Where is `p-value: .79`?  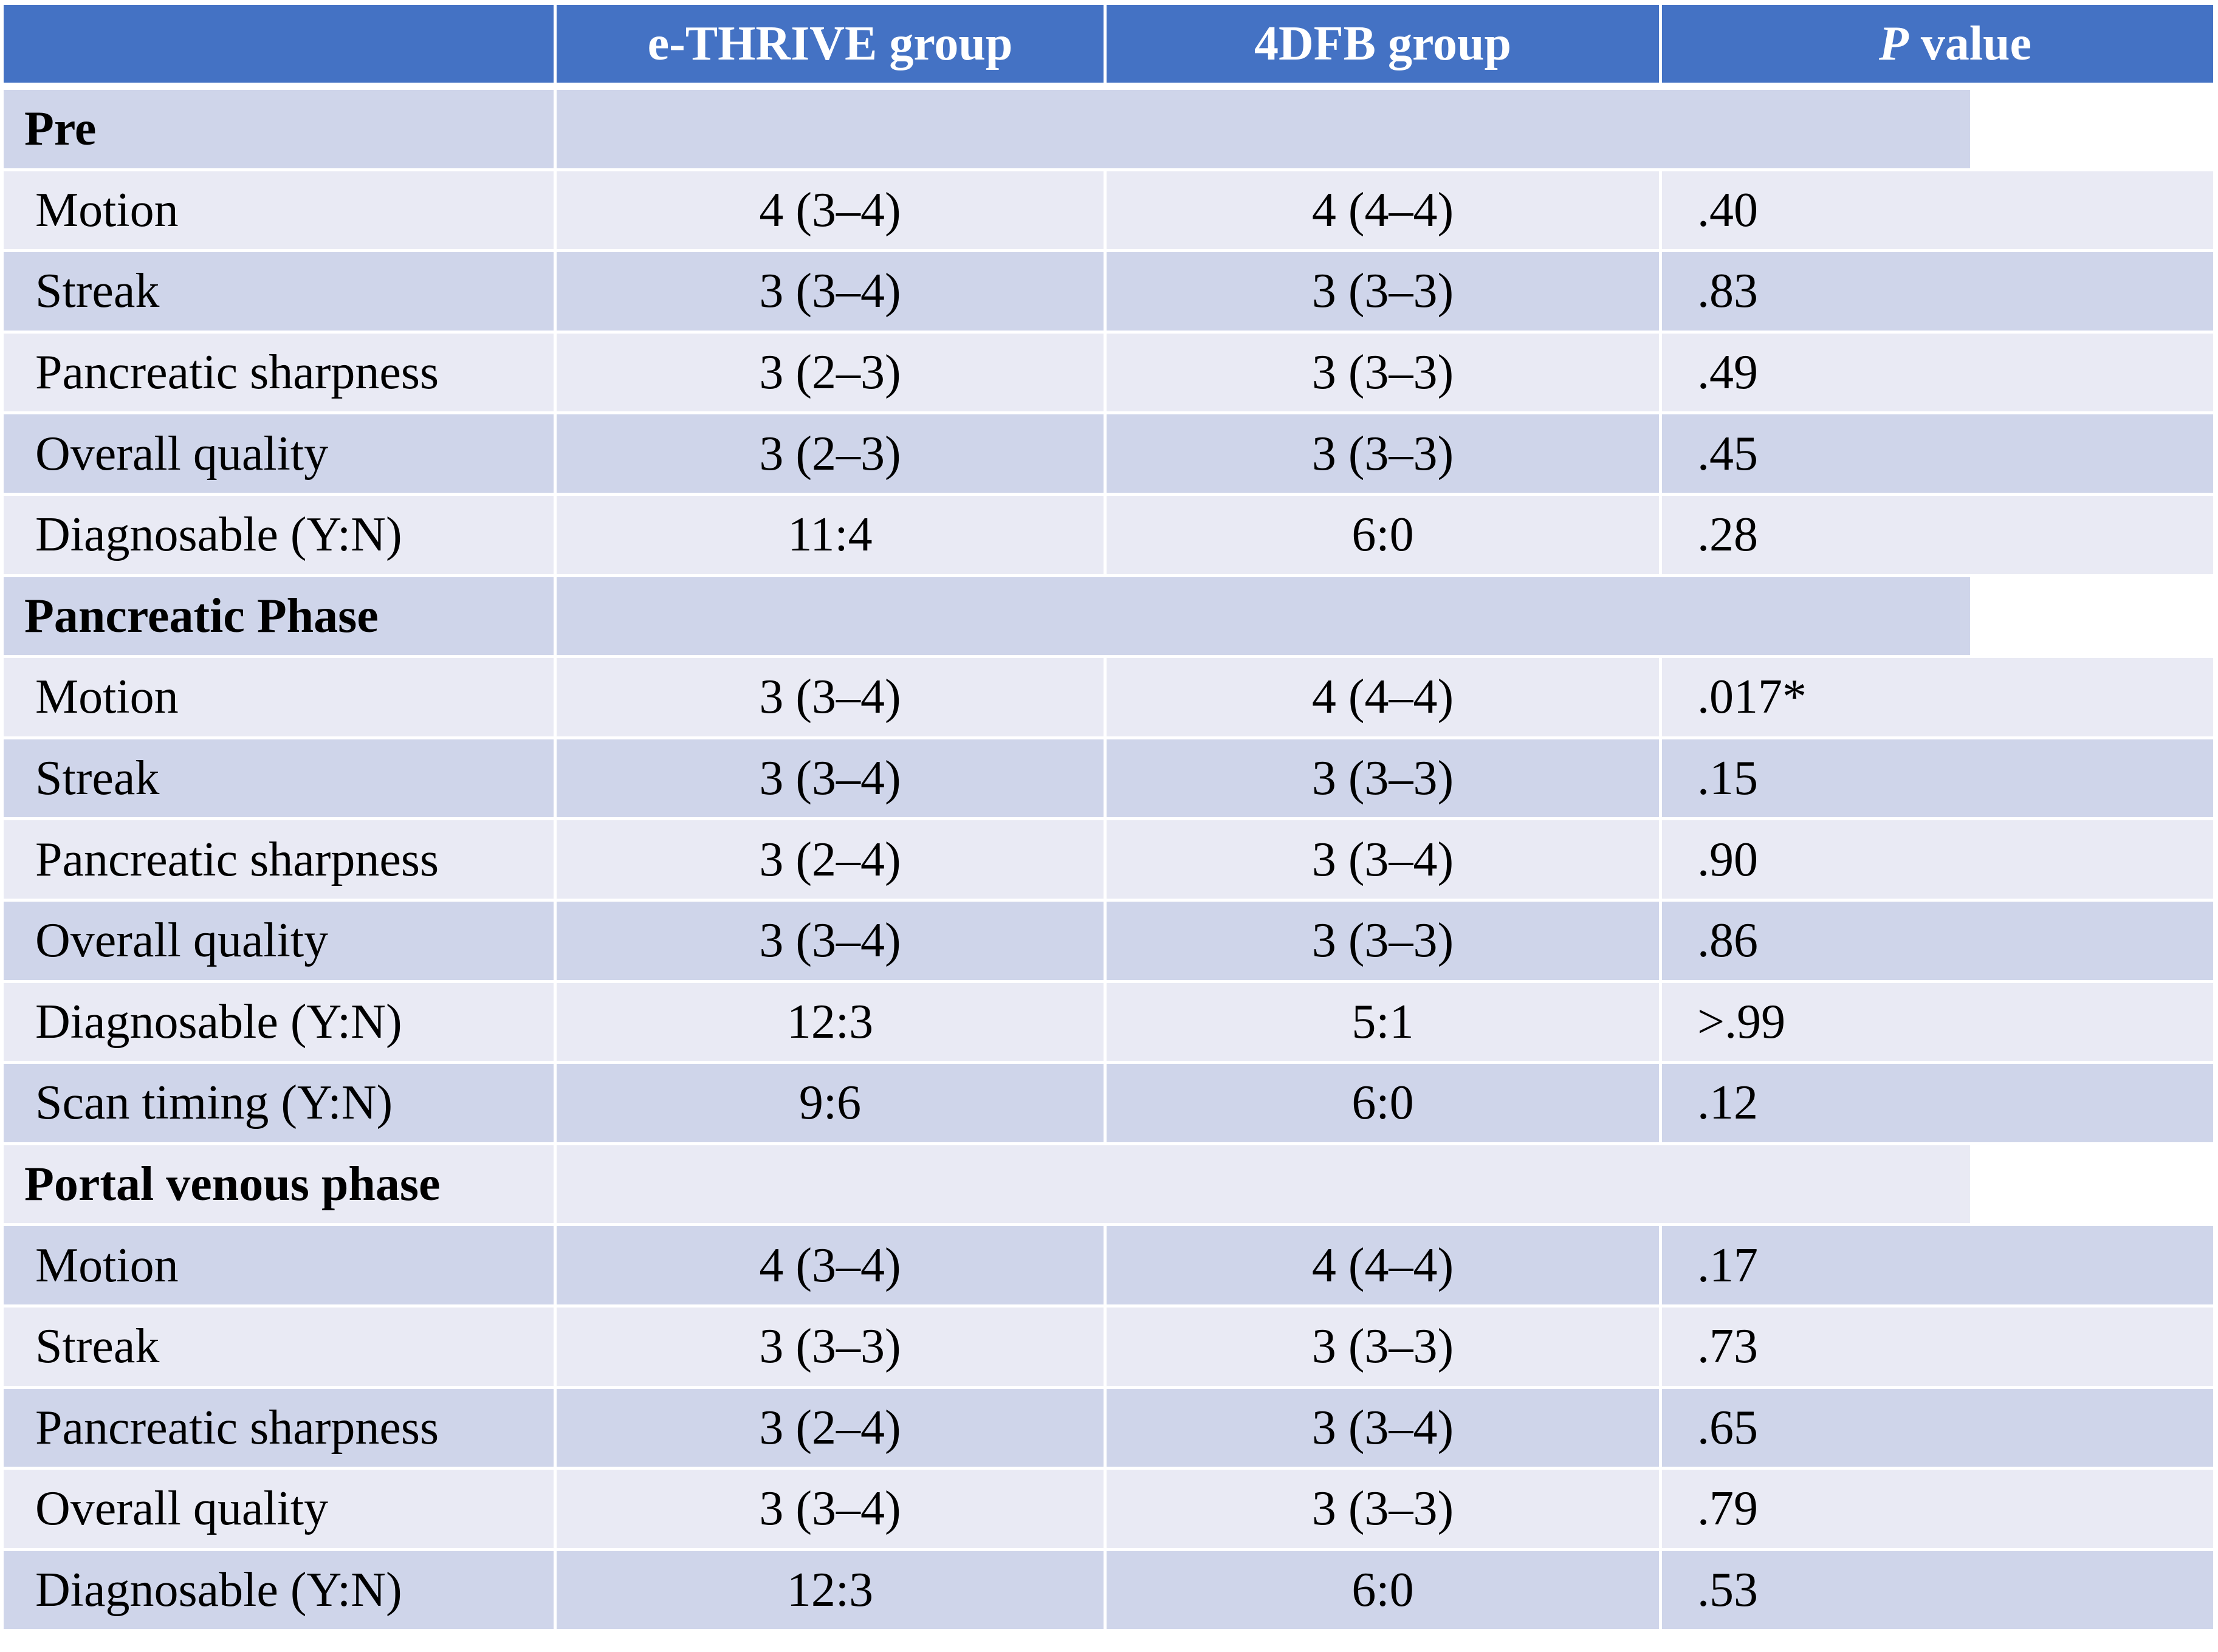 p-value: .79 is located at coordinates (1937, 1509).